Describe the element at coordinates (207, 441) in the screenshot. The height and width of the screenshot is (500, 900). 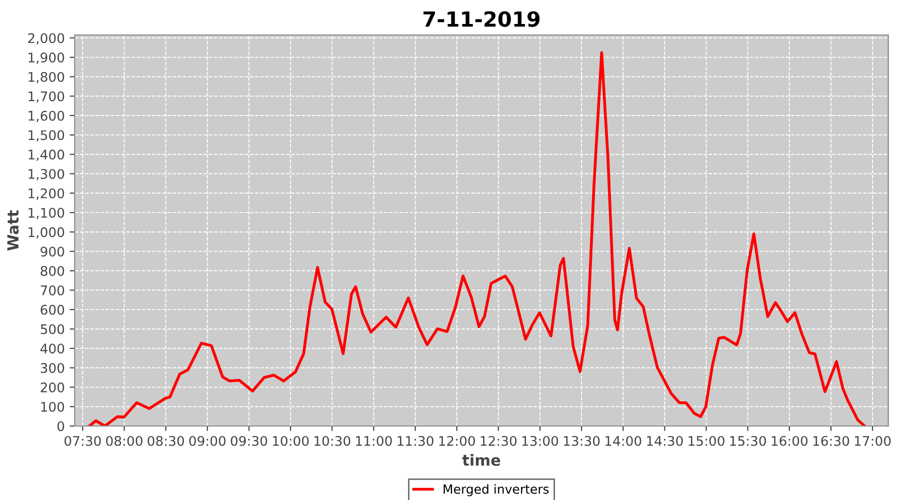
I see `x-tick-label: 09:00` at that location.